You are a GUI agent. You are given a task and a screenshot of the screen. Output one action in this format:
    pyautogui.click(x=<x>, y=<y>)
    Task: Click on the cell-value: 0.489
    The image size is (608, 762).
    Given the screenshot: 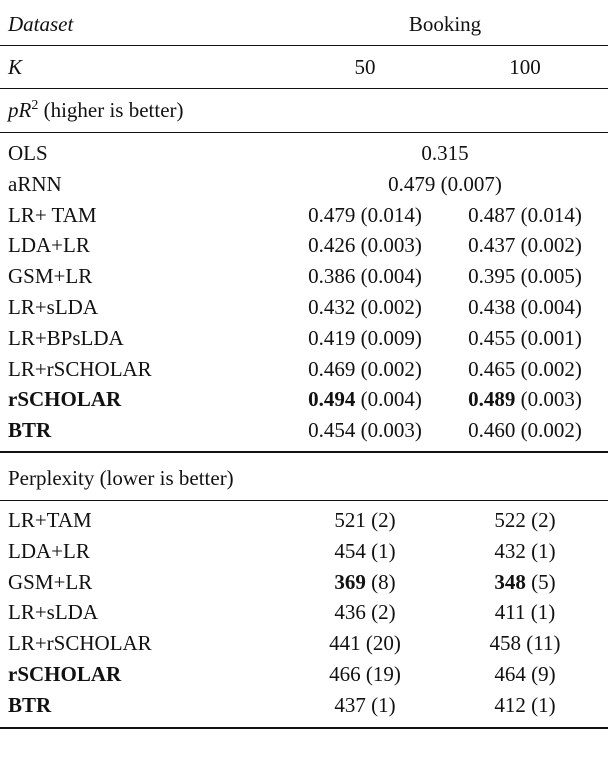 What is the action you would take?
    pyautogui.click(x=492, y=399)
    